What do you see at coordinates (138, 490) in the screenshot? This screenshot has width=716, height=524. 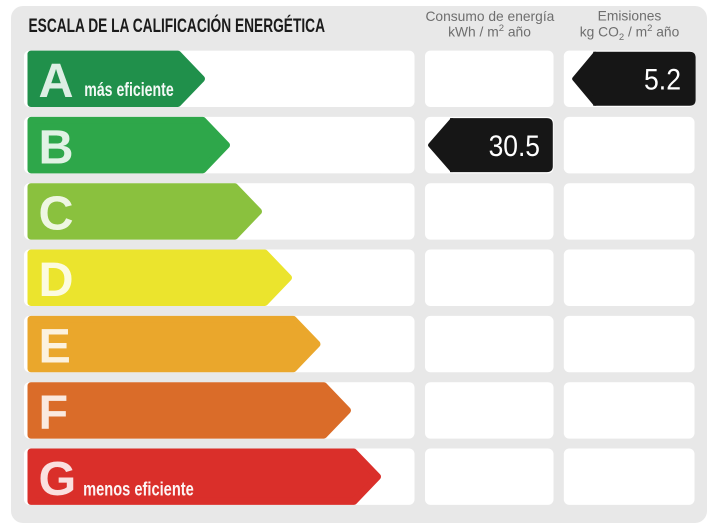 I see `svg-text: menos eficiente` at bounding box center [138, 490].